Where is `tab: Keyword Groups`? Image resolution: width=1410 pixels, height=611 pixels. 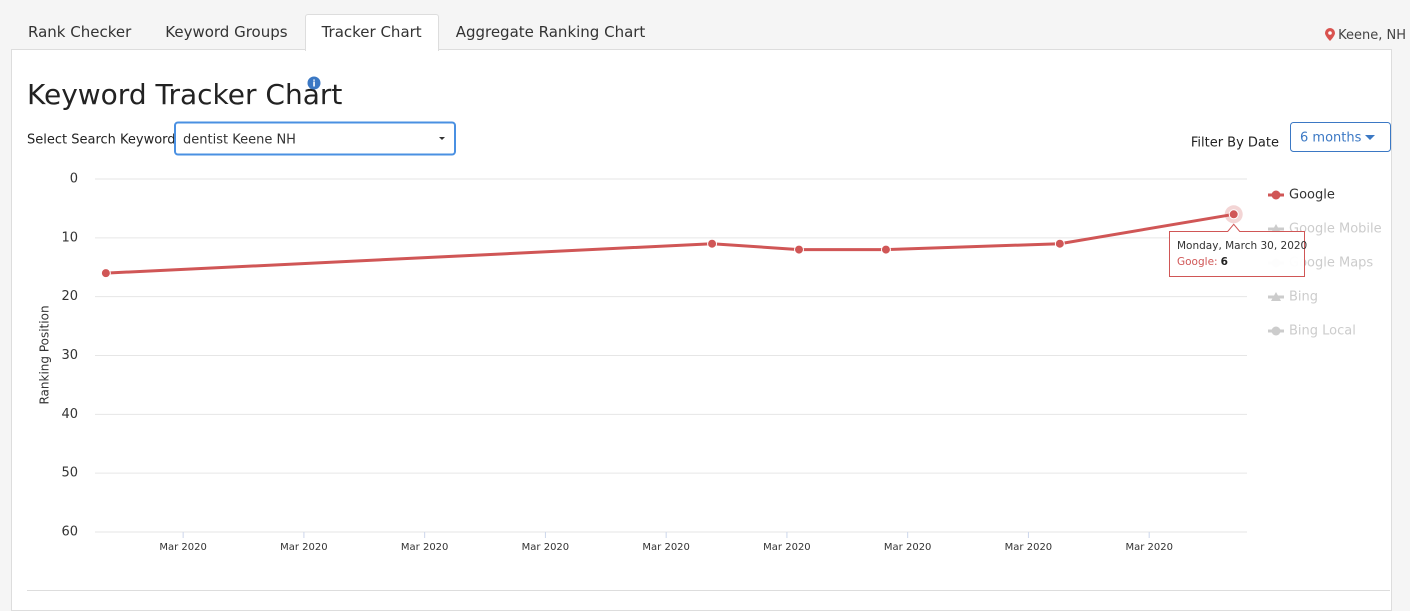
tab: Keyword Groups is located at coordinates (226, 32).